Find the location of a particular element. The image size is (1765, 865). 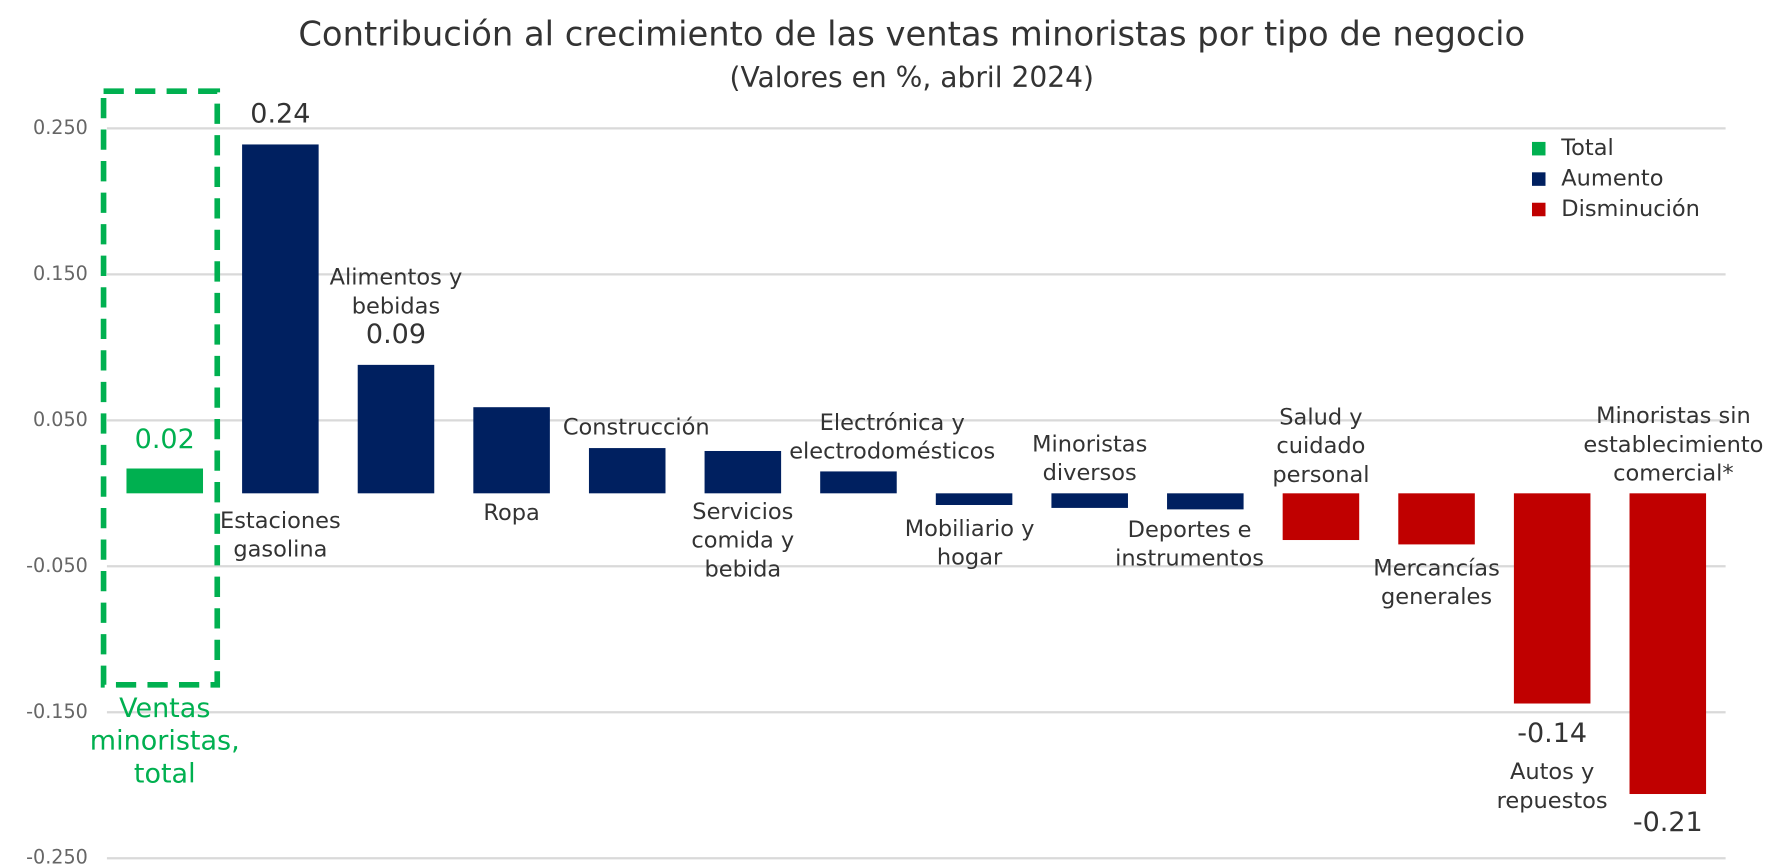

y-tick-label: -0.050 is located at coordinates (57, 565).